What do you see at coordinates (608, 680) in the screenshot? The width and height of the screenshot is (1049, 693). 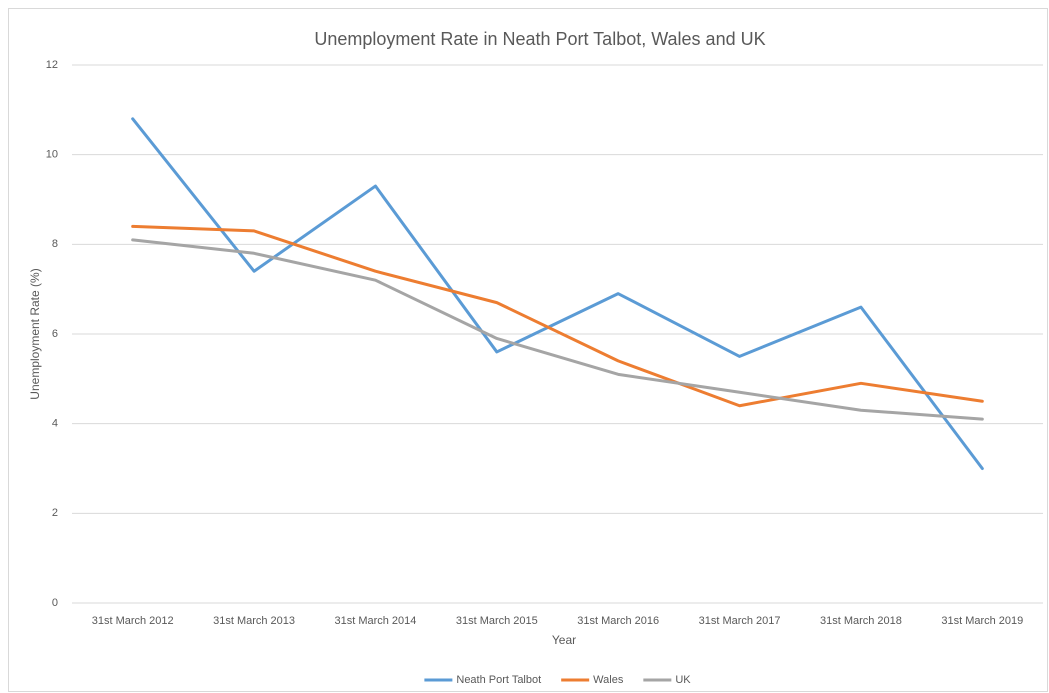 I see `legend-label: Wales` at bounding box center [608, 680].